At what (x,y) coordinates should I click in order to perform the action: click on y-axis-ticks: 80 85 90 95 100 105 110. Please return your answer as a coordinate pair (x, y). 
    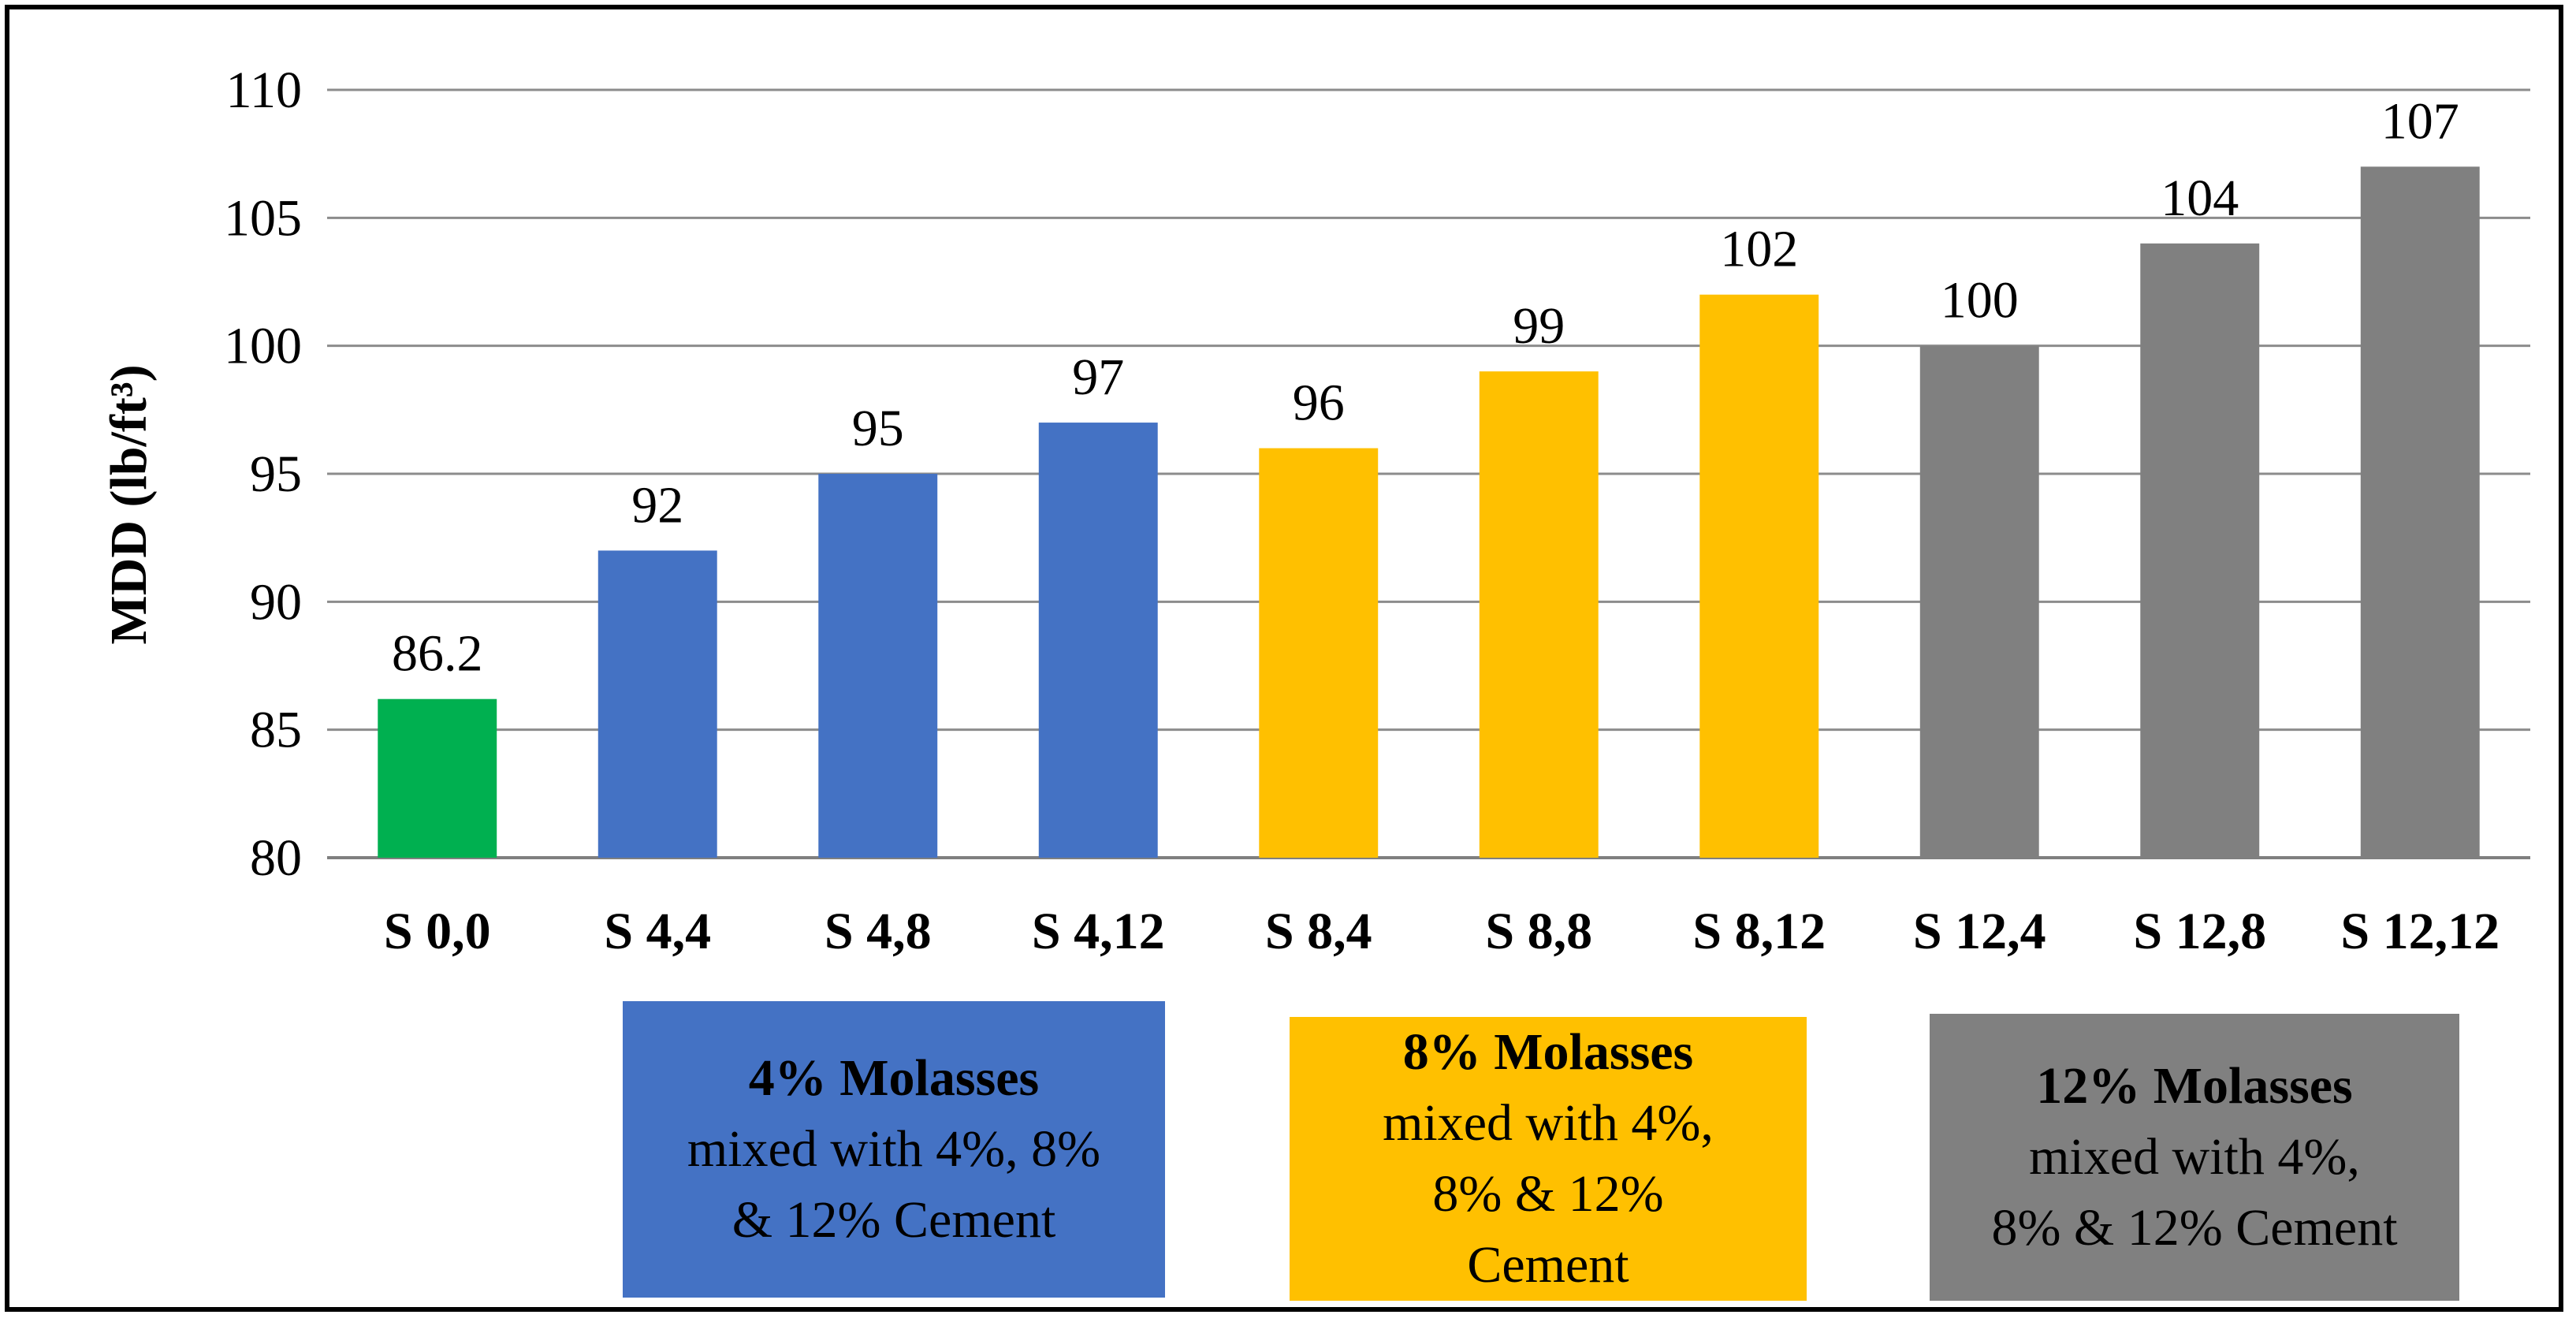
    Looking at the image, I should click on (263, 474).